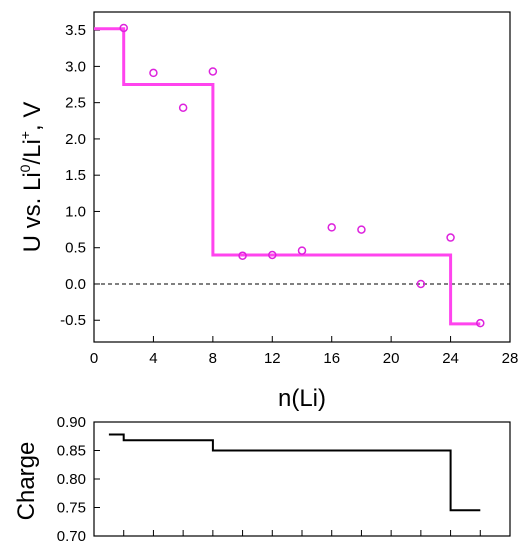  Describe the element at coordinates (25, 168) in the screenshot. I see `y-title-sup1: 0` at that location.